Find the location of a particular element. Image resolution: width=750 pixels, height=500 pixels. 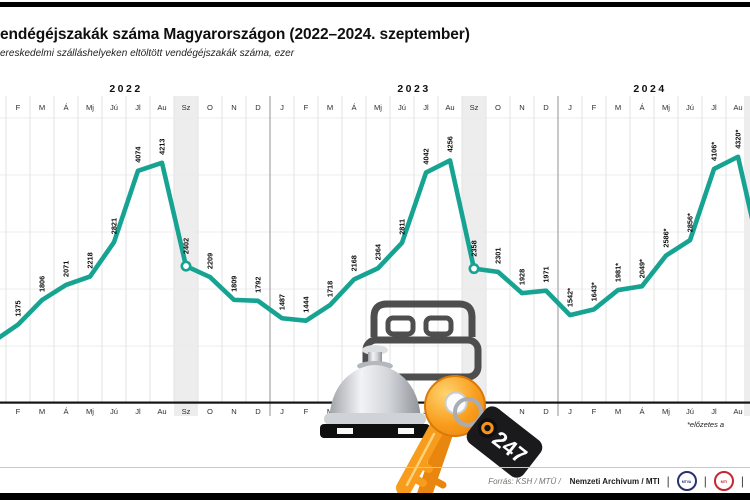

key-ring-icon is located at coordinates (468, 412).